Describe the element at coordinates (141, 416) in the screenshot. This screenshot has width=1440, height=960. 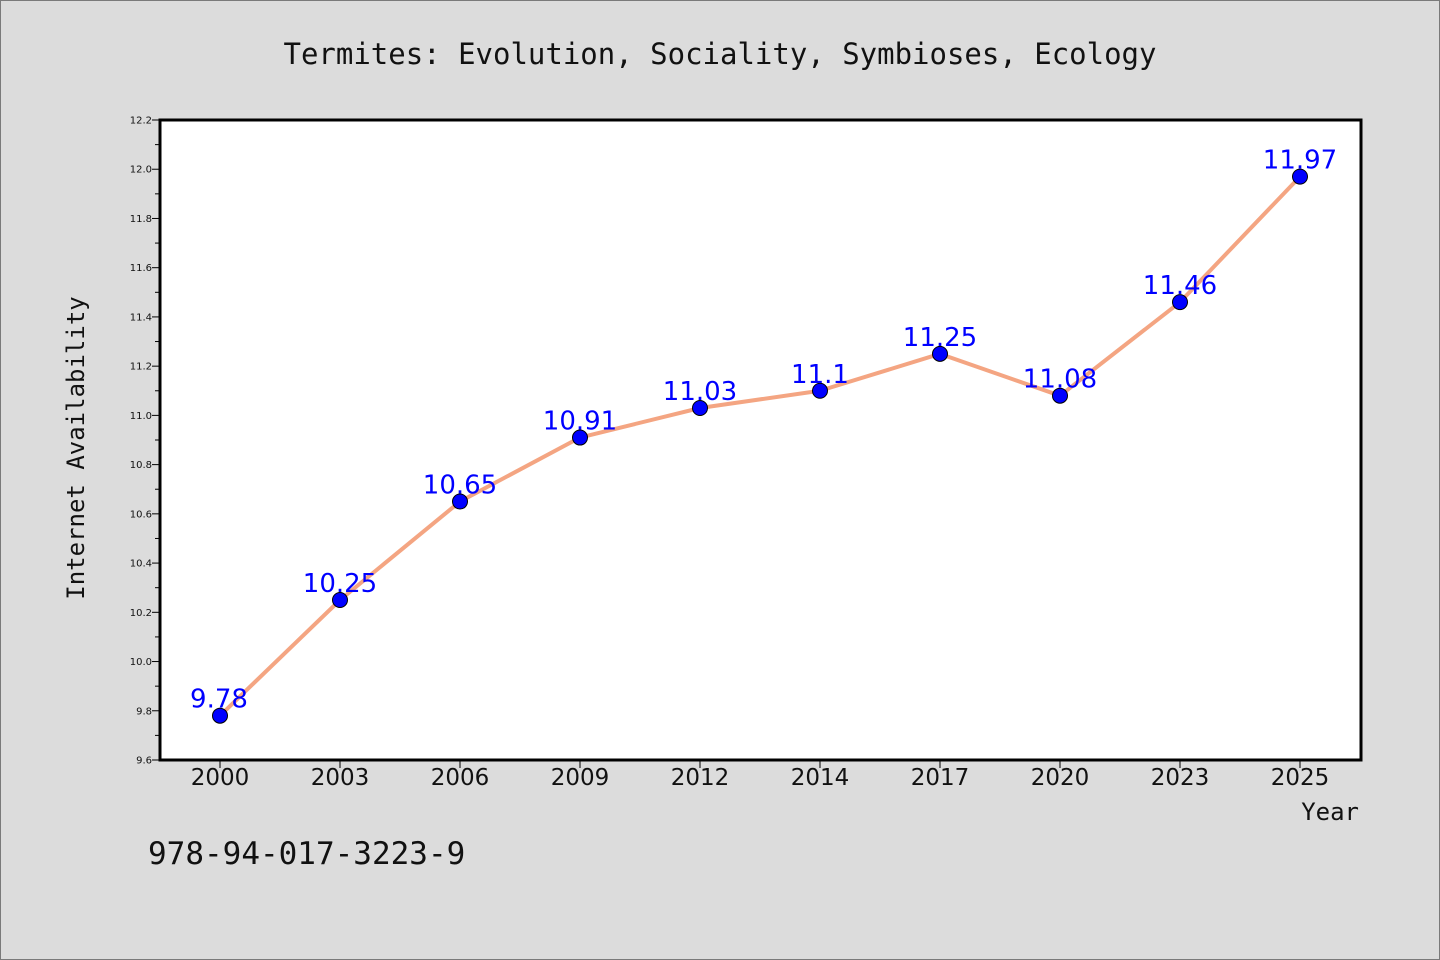
I see `y-tick-label: 11.0` at that location.